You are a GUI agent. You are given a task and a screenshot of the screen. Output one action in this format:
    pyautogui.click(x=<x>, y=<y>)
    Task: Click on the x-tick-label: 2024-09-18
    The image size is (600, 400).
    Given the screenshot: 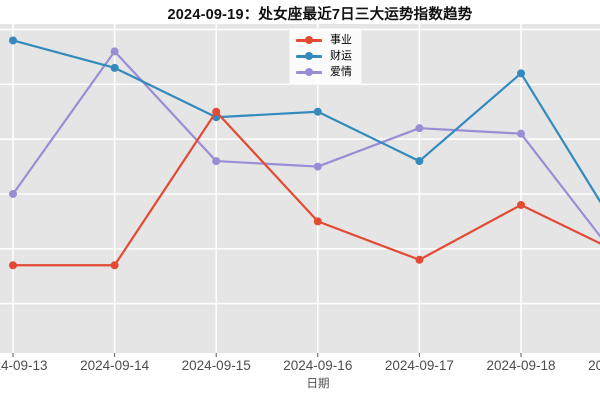 What is the action you would take?
    pyautogui.click(x=521, y=365)
    